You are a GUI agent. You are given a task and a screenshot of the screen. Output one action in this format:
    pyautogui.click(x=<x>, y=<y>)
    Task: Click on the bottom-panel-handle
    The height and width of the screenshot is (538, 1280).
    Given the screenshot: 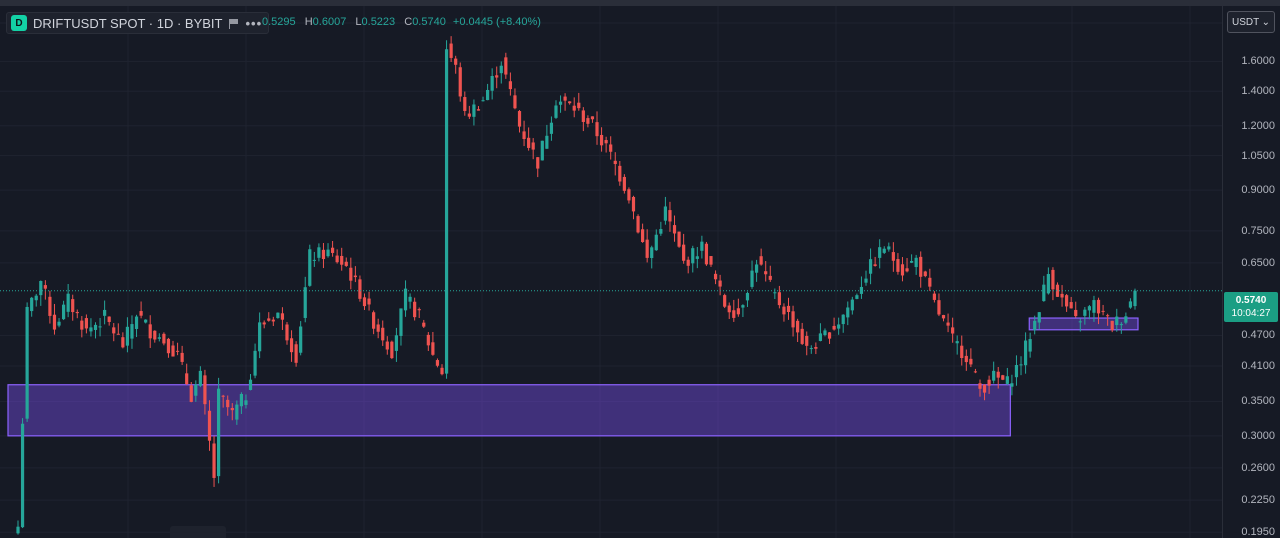 What is the action you would take?
    pyautogui.click(x=198, y=532)
    